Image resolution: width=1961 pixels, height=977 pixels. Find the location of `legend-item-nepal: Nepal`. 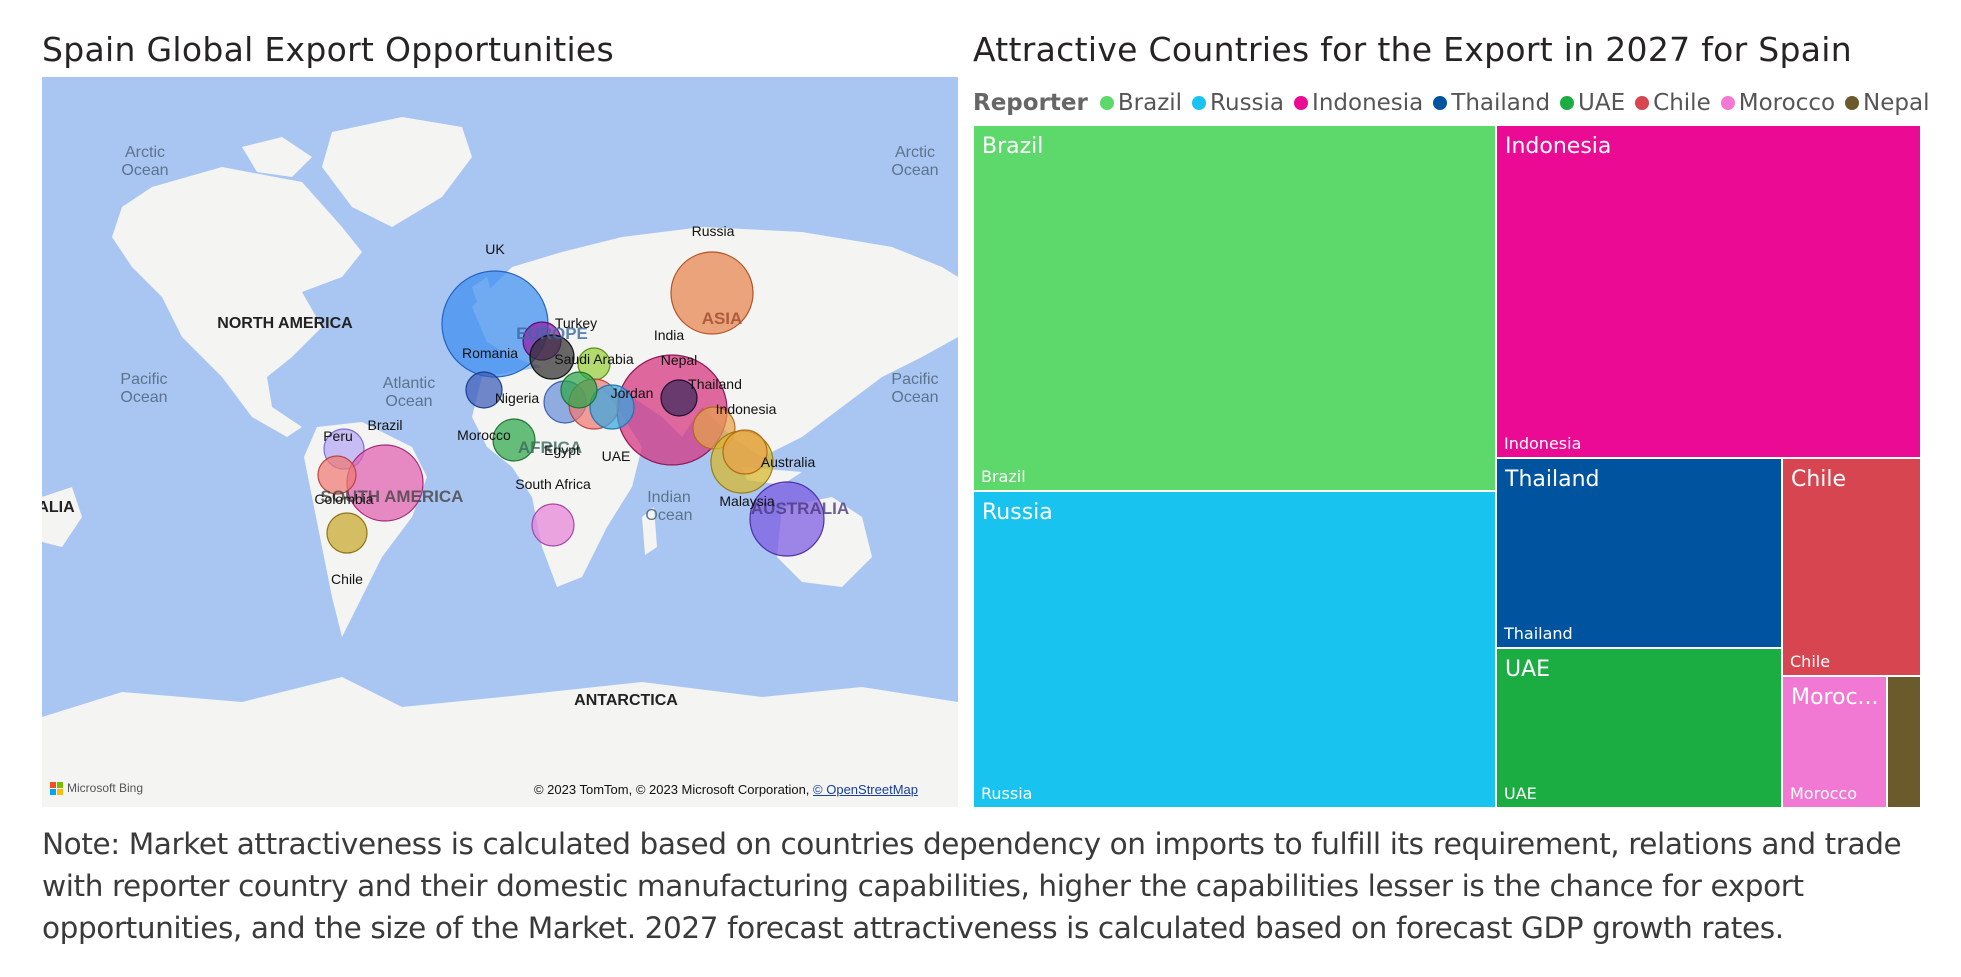

legend-item-nepal: Nepal is located at coordinates (1887, 103).